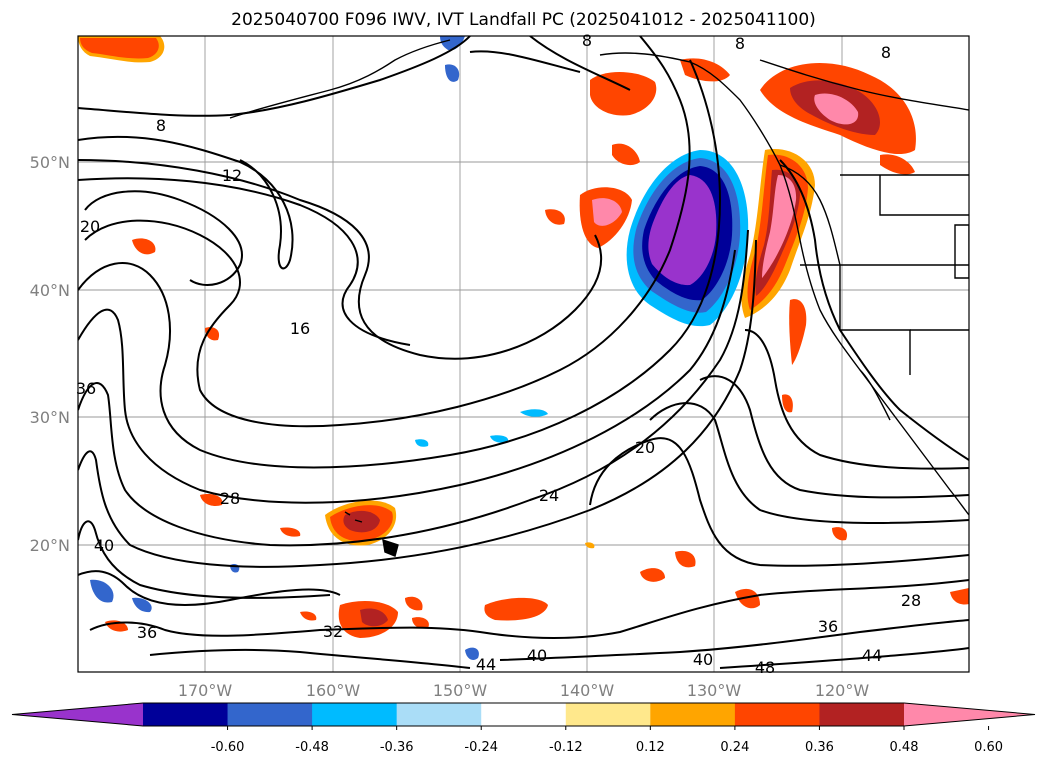  Describe the element at coordinates (650, 747) in the screenshot. I see `colorbar-tick-label: 0.12` at that location.